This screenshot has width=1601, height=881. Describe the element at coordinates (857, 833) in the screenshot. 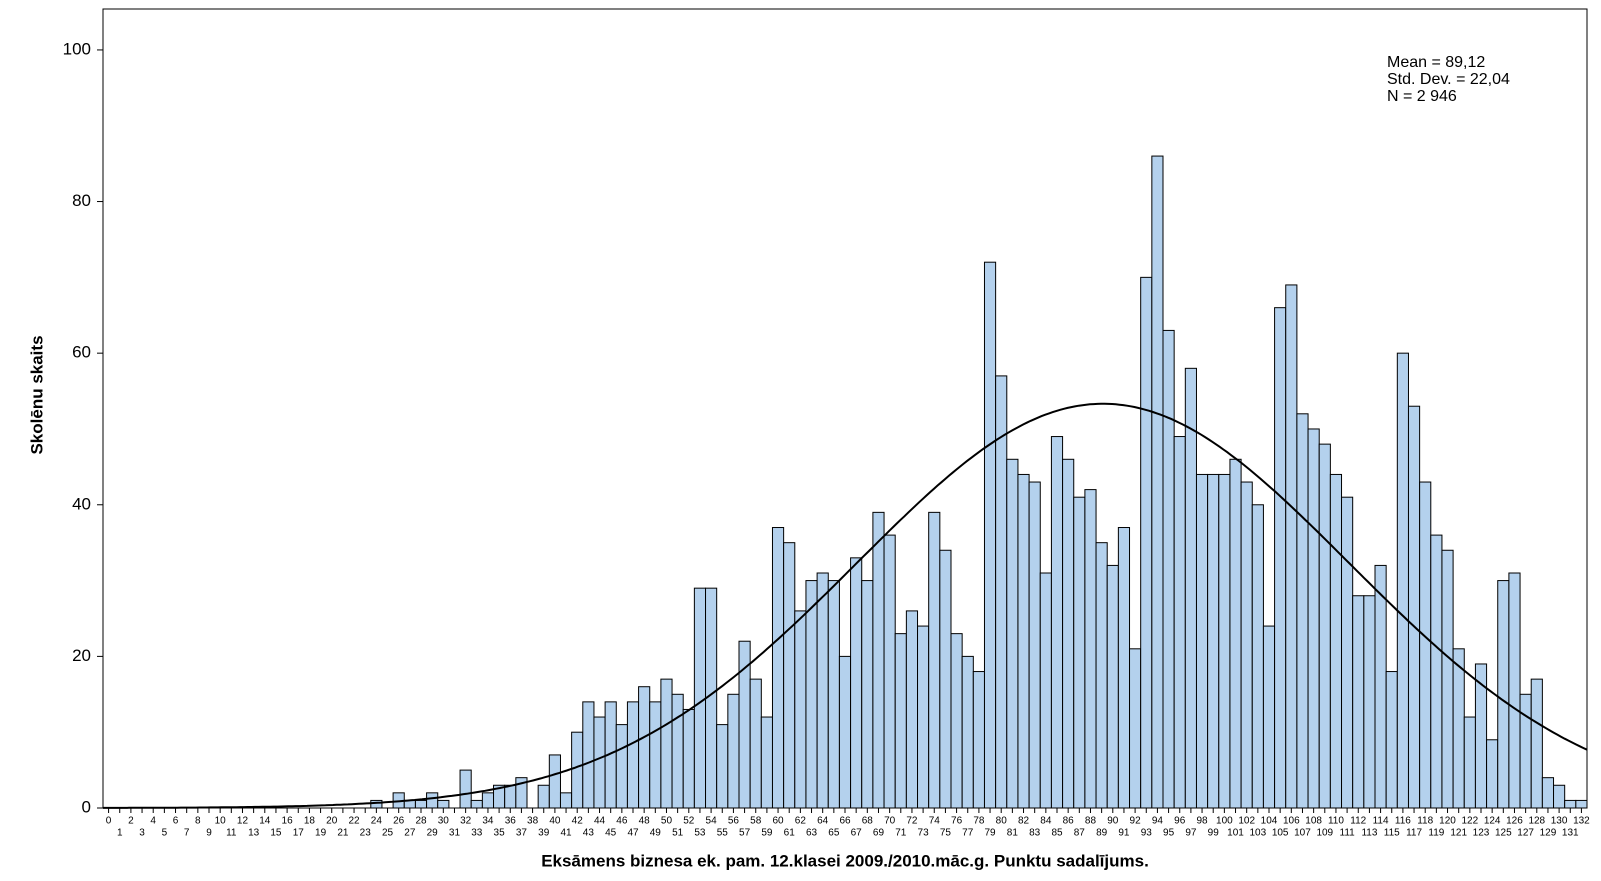

I see `x-tick-label: 67` at that location.